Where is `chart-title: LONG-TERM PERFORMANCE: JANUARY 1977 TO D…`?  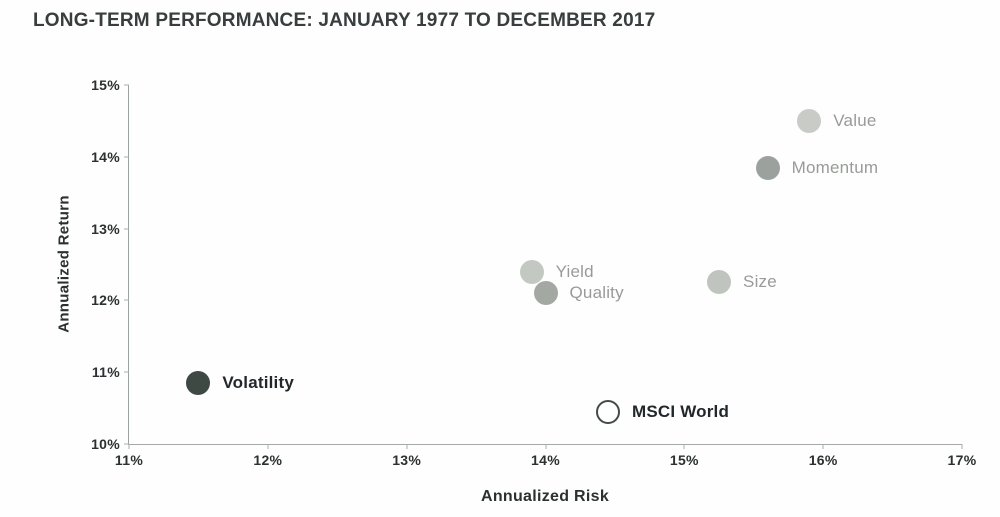
chart-title: LONG-TERM PERFORMANCE: JANUARY 1977 TO D… is located at coordinates (344, 20).